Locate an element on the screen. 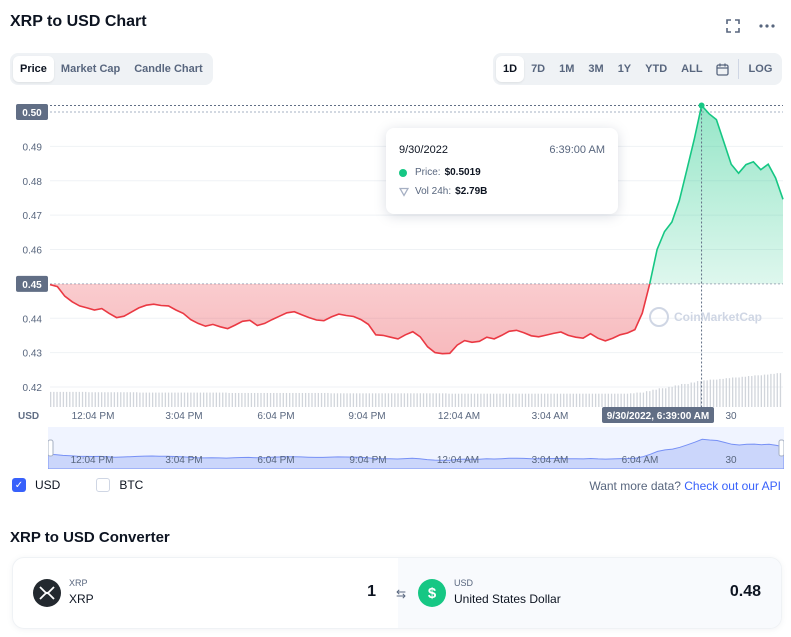 This screenshot has height=637, width=791. navigator-tick-label: 3:04 PM is located at coordinates (183, 460).